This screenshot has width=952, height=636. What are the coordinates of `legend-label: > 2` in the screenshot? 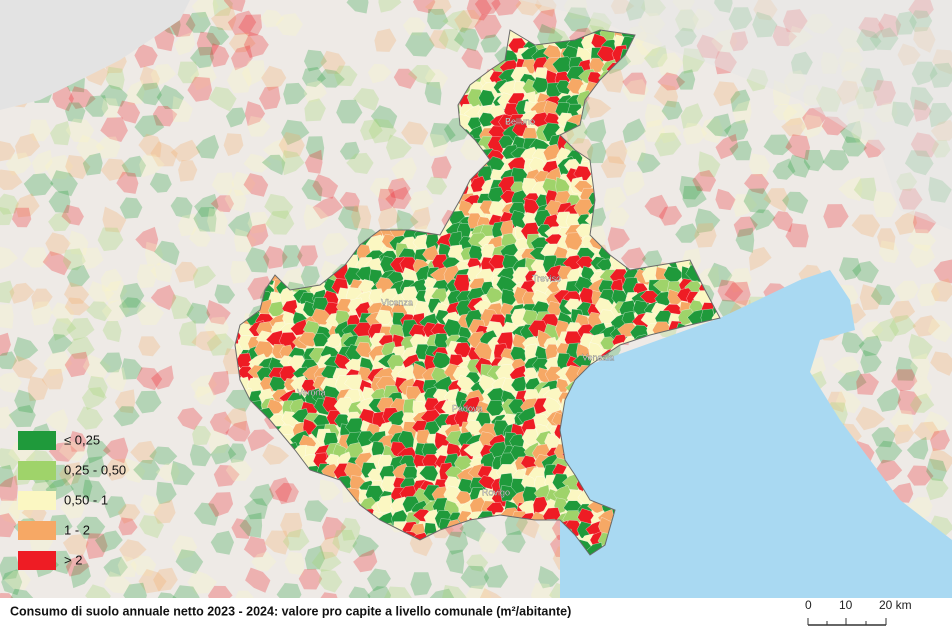 It's located at (73, 559).